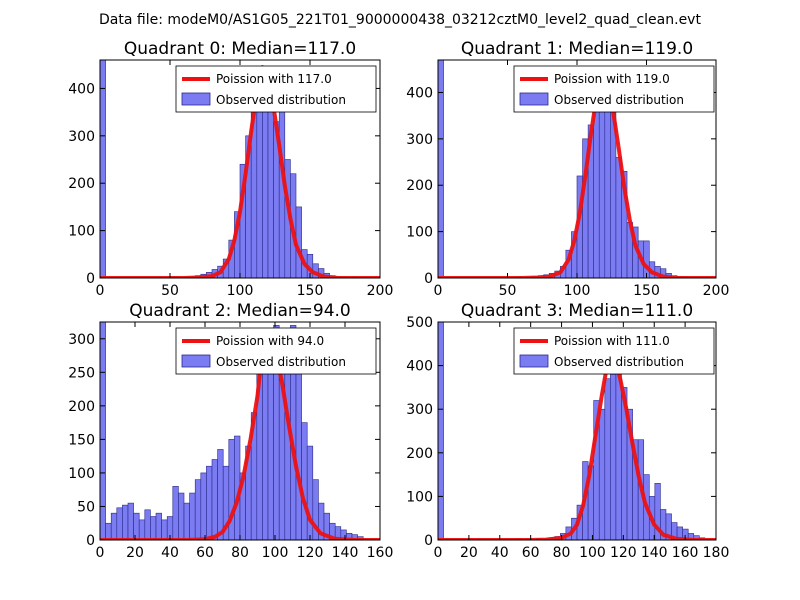  I want to click on legend-label-poisson: Poission with 119.0, so click(612, 79).